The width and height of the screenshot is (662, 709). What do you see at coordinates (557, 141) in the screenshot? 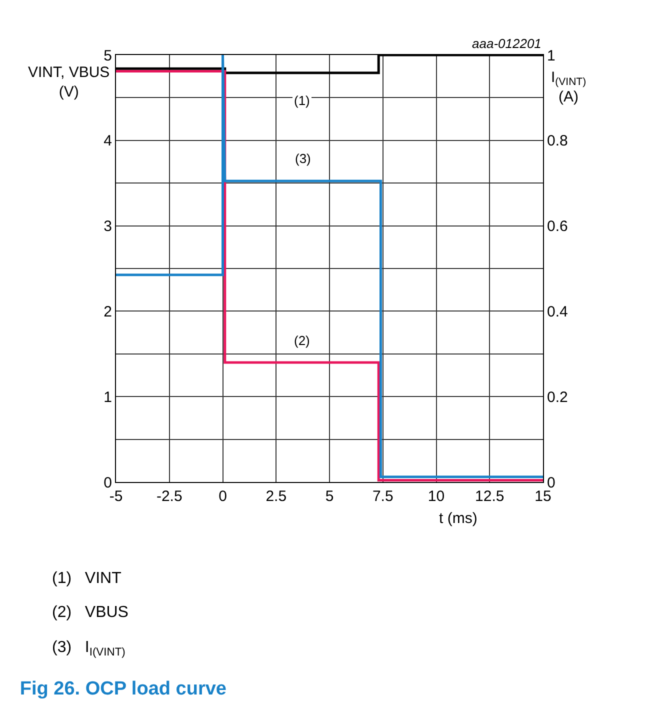
I see `y2-tick-label: 0.8` at bounding box center [557, 141].